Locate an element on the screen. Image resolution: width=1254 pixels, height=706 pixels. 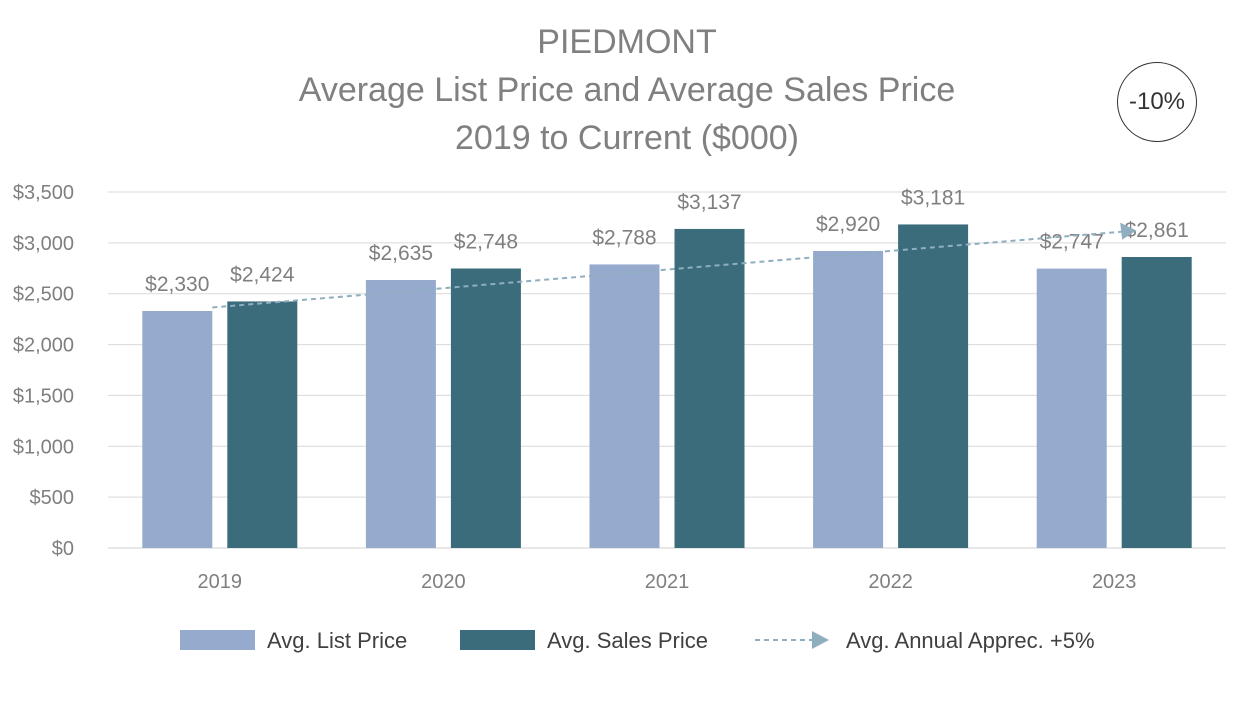
change-badge: -10% is located at coordinates (1157, 102).